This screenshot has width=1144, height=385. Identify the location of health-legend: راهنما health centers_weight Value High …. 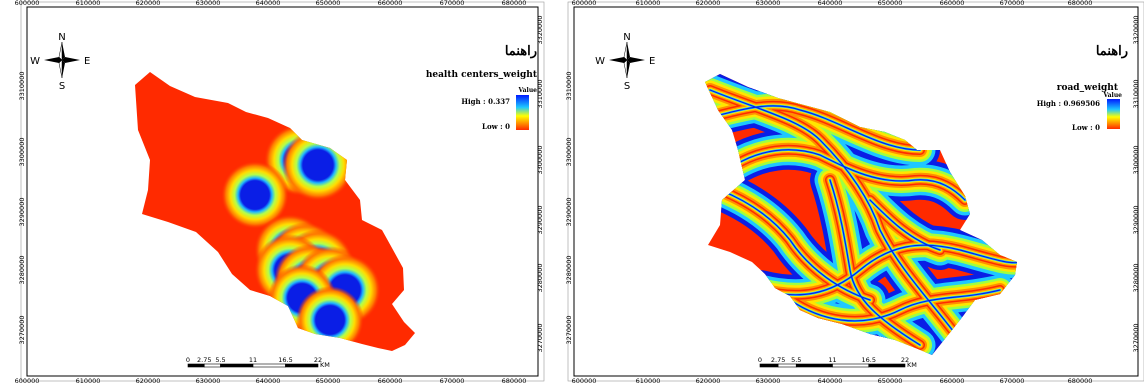
(482, 87).